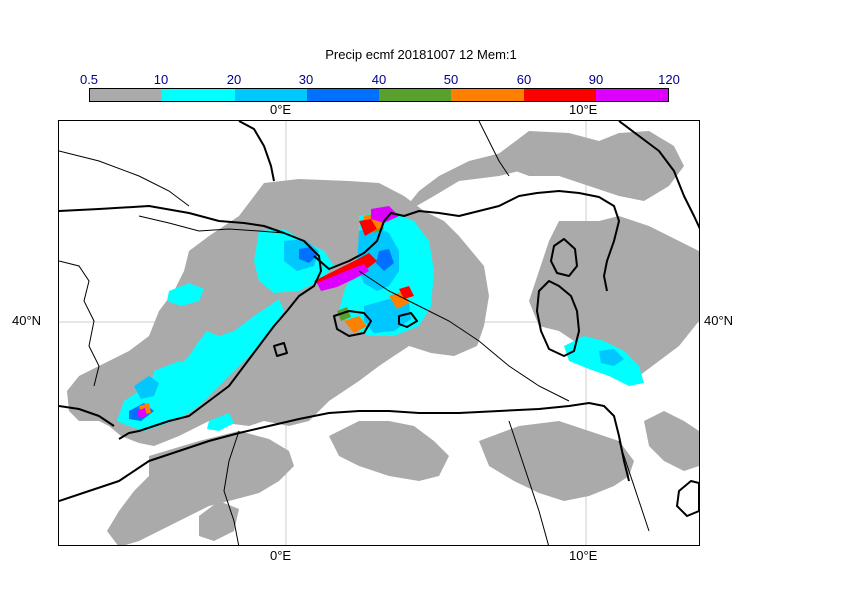 The height and width of the screenshot is (596, 842). What do you see at coordinates (306, 79) in the screenshot?
I see `colorbar-tick-label: 30` at bounding box center [306, 79].